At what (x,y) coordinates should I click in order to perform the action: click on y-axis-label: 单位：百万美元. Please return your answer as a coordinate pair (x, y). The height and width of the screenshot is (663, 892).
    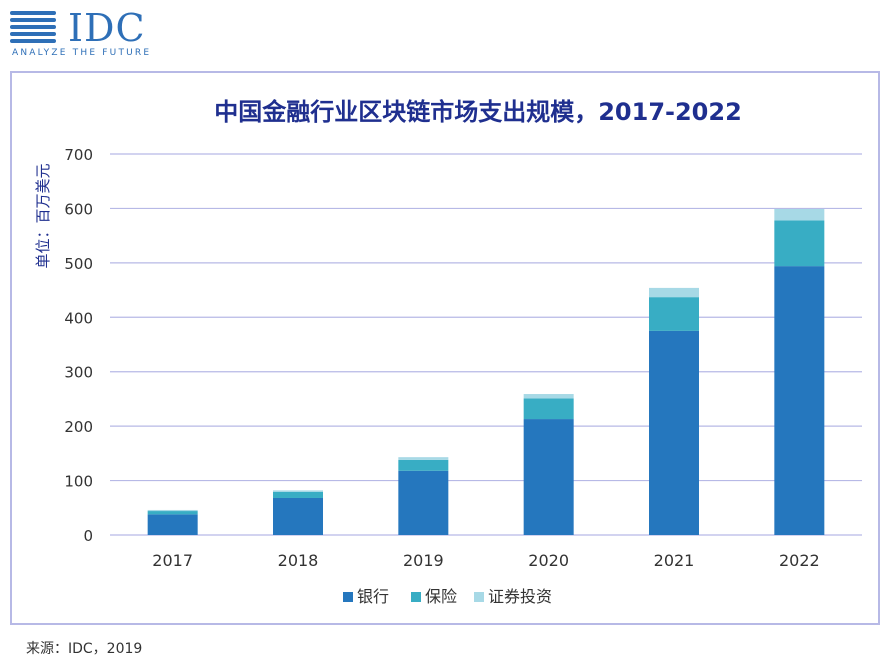
    Looking at the image, I should click on (43, 215).